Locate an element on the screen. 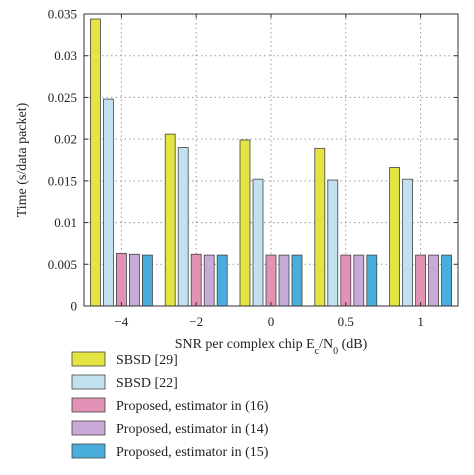 The width and height of the screenshot is (474, 475). y-tick-label: 0.035 is located at coordinates (62, 14).